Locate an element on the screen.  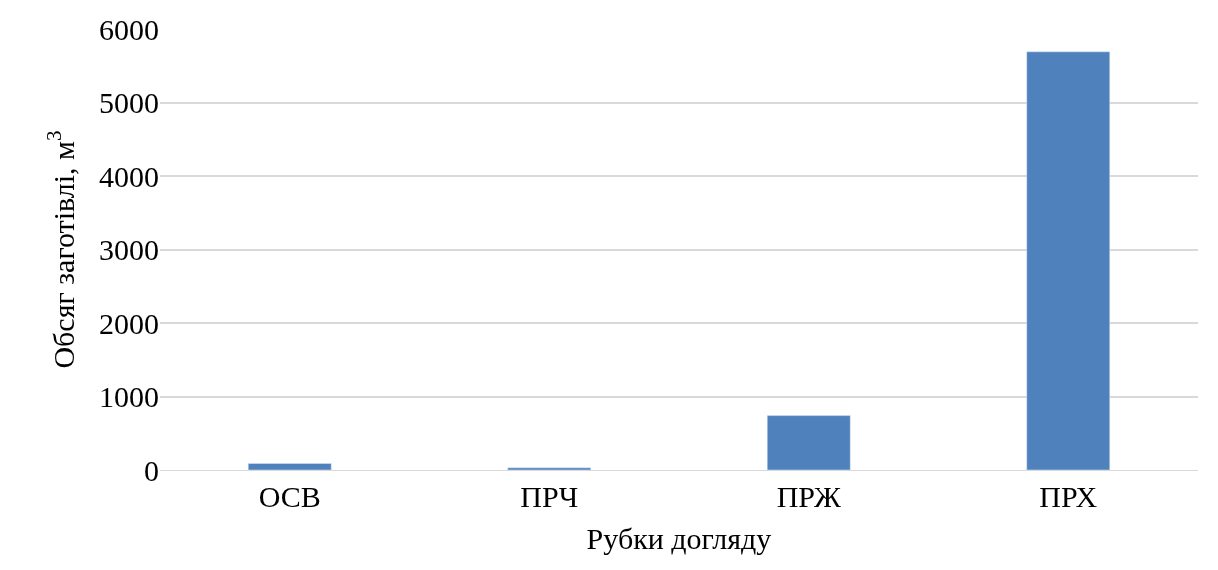
y-tick-label: 2000 is located at coordinates (129, 323).